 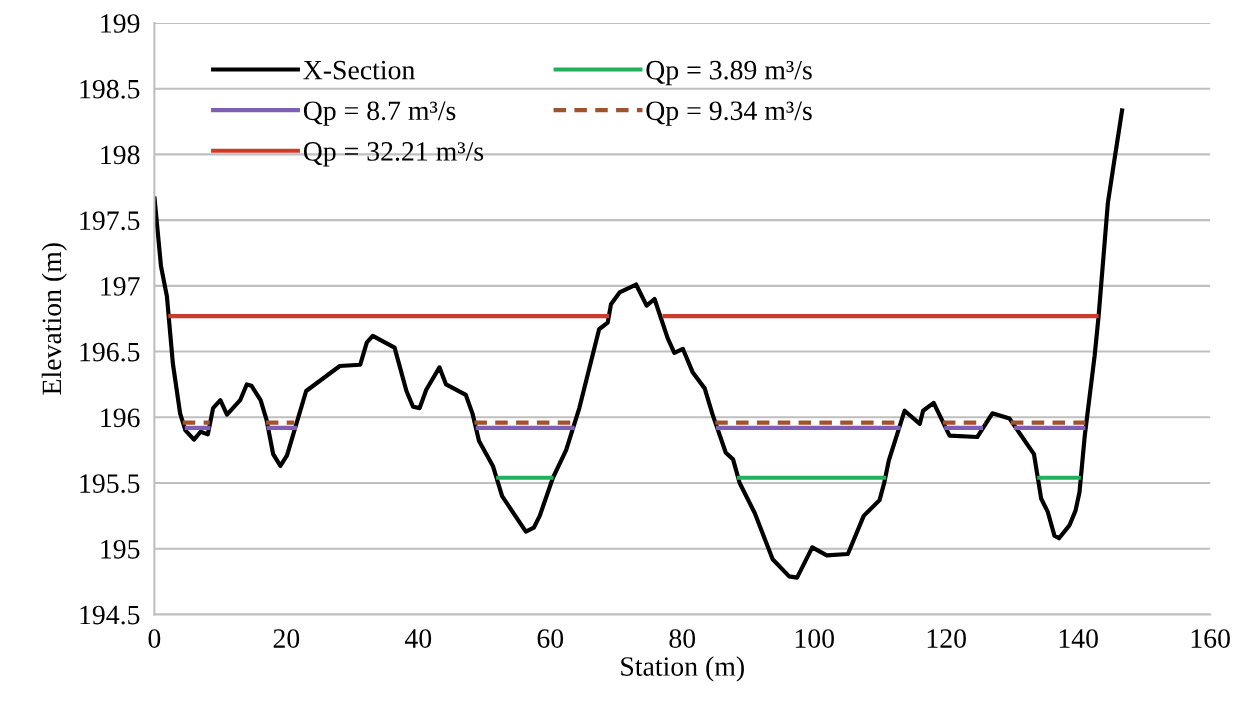 What do you see at coordinates (682, 638) in the screenshot?
I see `x-tick-label: 80` at bounding box center [682, 638].